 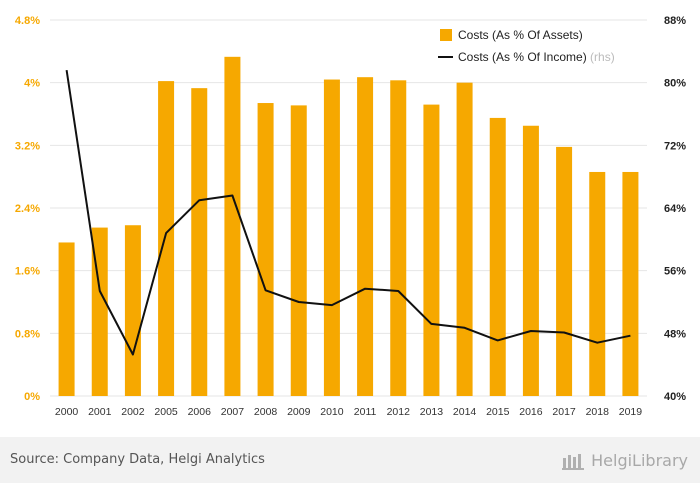 I want to click on library-icon, so click(x=573, y=462).